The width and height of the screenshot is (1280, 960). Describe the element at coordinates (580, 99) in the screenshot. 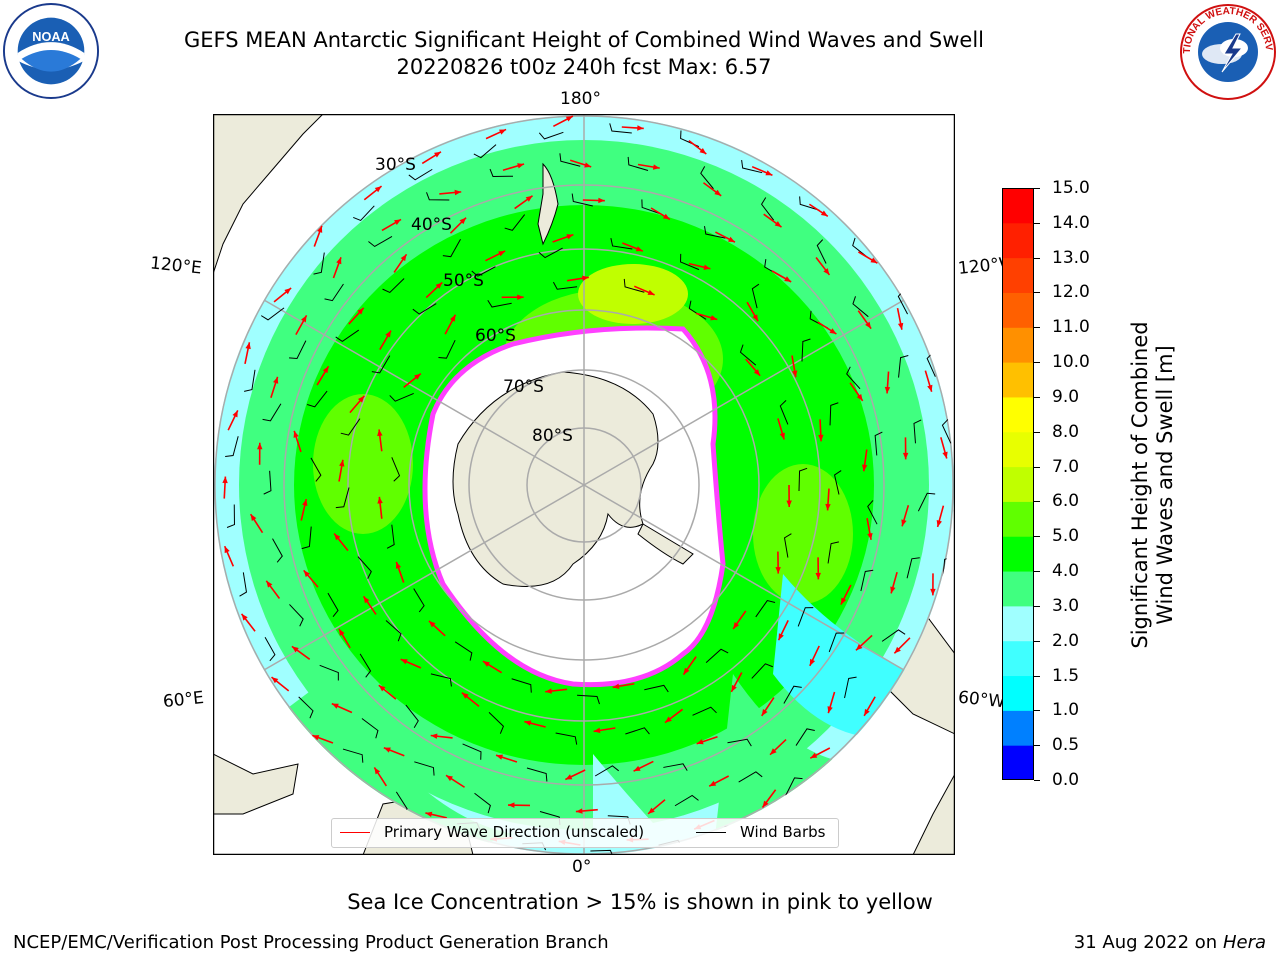

I see `lon-label-180: 180°` at that location.